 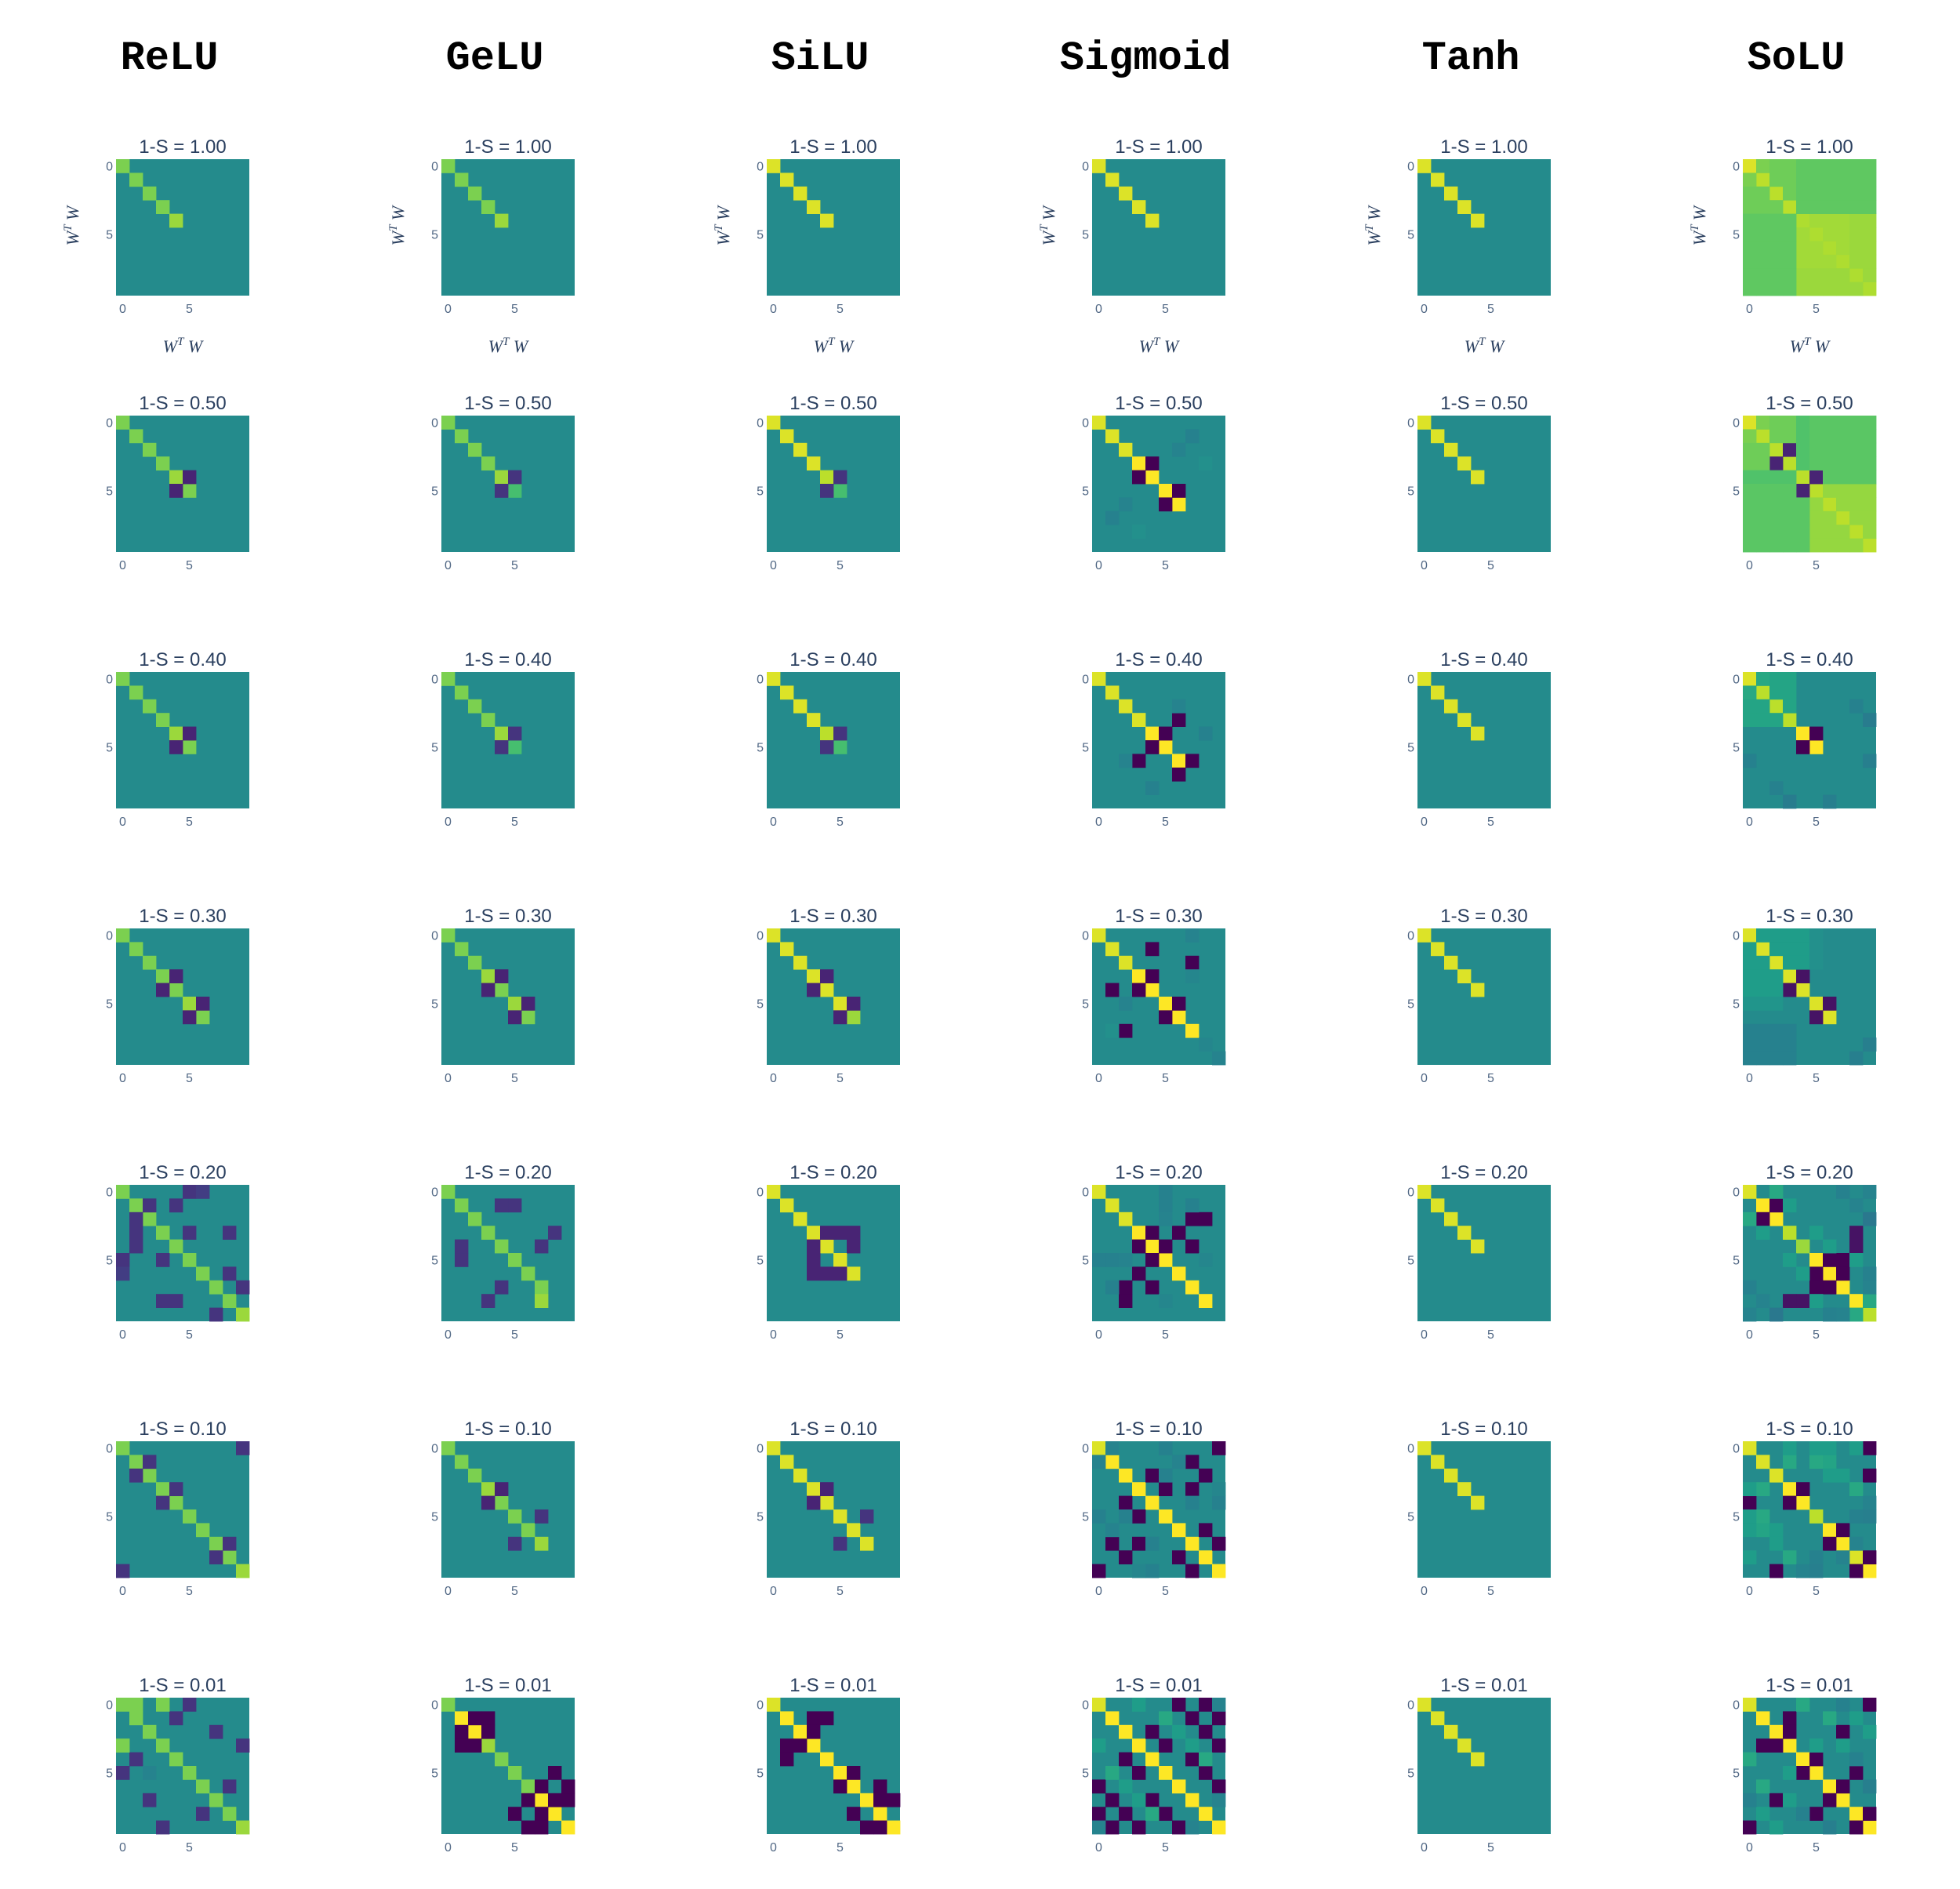 What do you see at coordinates (507, 1685) in the screenshot?
I see `panel-title: 1-S = 0.01` at bounding box center [507, 1685].